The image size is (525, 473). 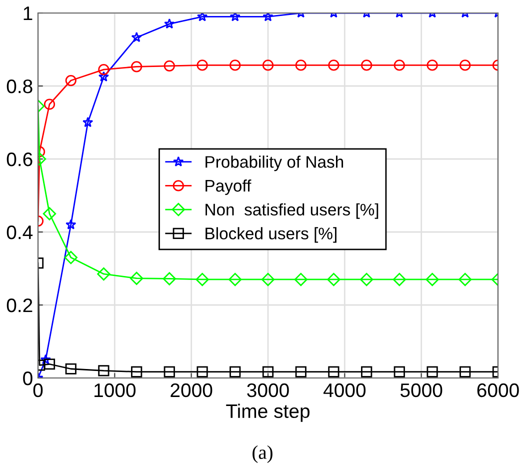 I want to click on x-tick-label: 3000, so click(x=268, y=390).